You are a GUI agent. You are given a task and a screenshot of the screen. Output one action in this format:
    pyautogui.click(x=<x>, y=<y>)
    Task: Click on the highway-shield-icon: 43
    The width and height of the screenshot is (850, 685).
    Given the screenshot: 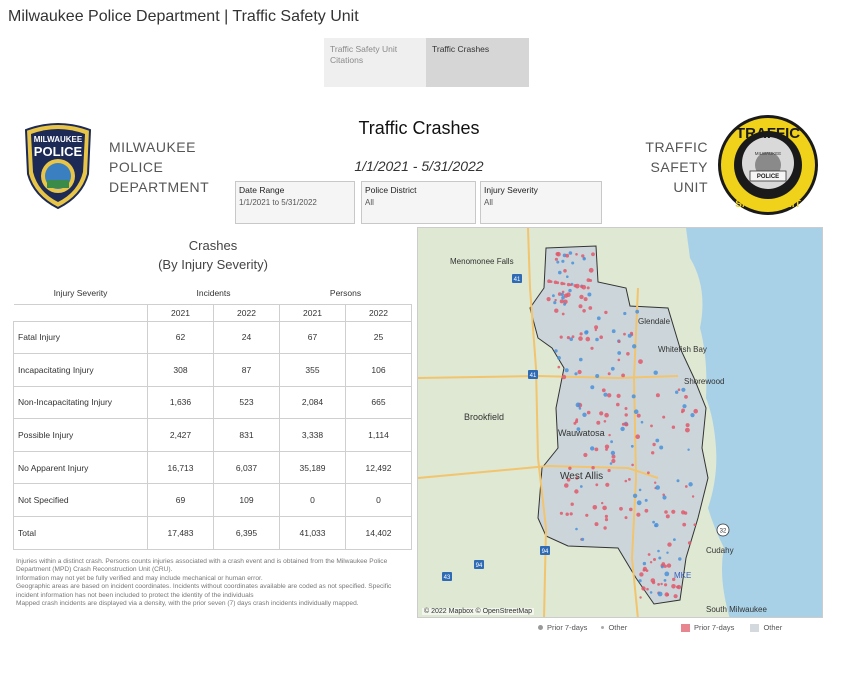 What is the action you would take?
    pyautogui.click(x=447, y=576)
    